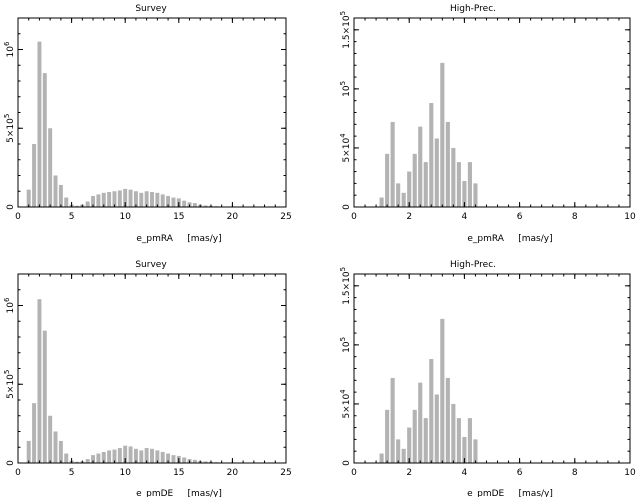  Describe the element at coordinates (9, 305) in the screenshot. I see `y-tick-label: 106` at that location.